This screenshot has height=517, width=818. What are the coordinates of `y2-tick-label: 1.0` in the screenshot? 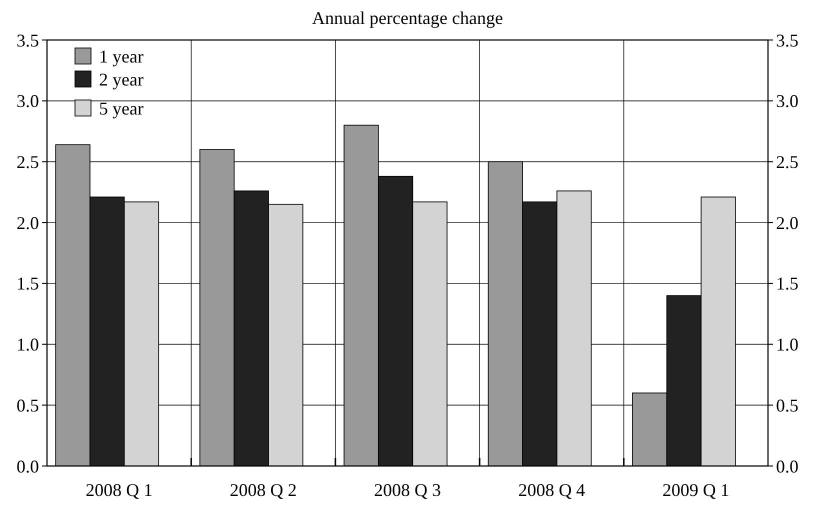 It's located at (787, 344).